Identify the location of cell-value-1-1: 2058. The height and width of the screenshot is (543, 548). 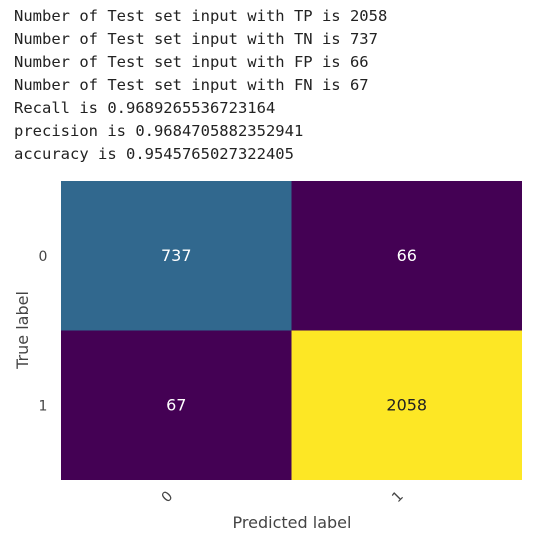
(406, 404).